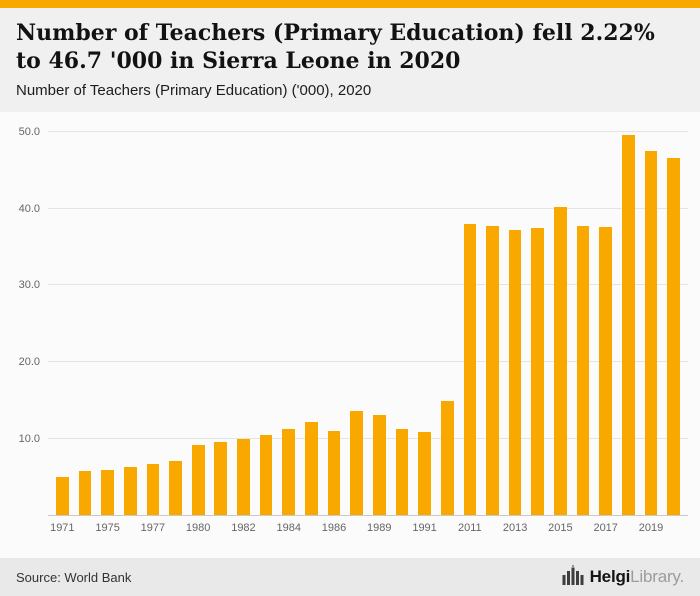  I want to click on bar-slot-2018, so click(628, 323).